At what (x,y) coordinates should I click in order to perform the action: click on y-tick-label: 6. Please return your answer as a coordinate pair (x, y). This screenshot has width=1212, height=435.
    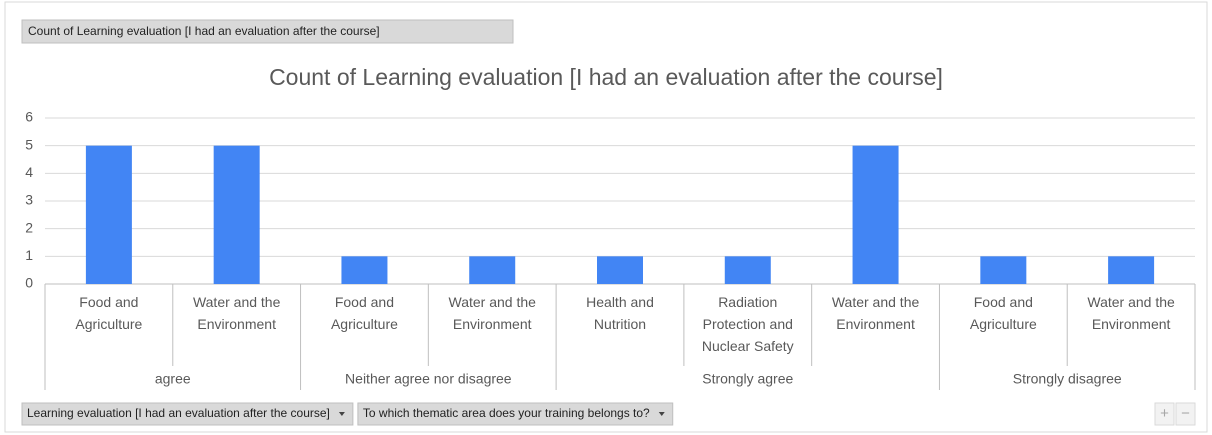
    Looking at the image, I should click on (29, 117).